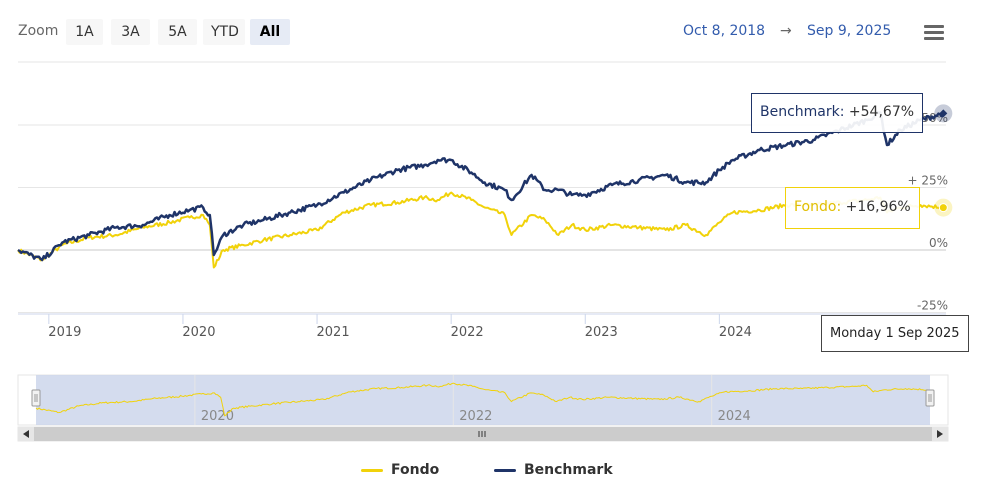 The image size is (1006, 498). Describe the element at coordinates (467, 332) in the screenshot. I see `x-tick-label: 2022` at that location.